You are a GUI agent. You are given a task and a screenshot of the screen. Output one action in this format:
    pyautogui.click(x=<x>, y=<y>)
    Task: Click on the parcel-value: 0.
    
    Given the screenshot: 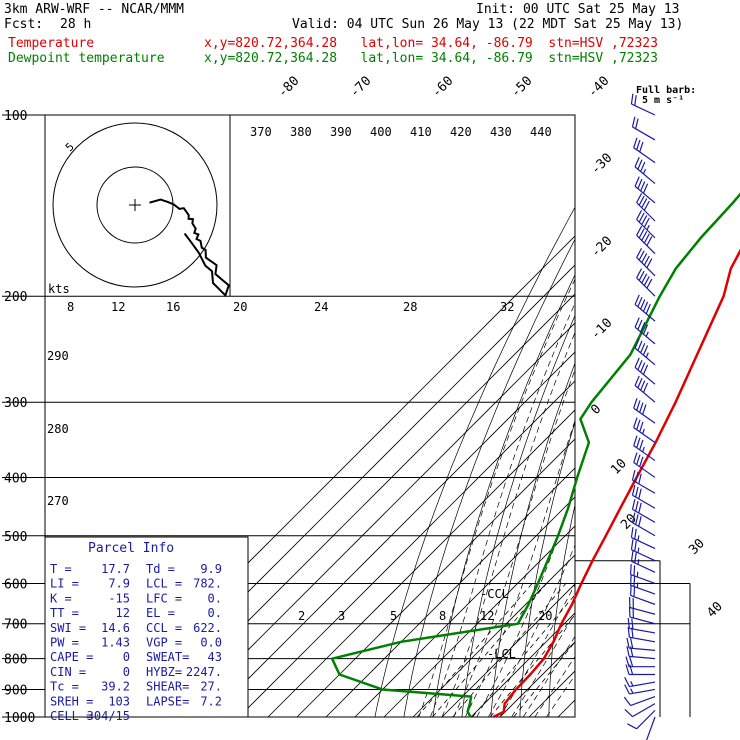 What is the action you would take?
    pyautogui.click(x=215, y=598)
    